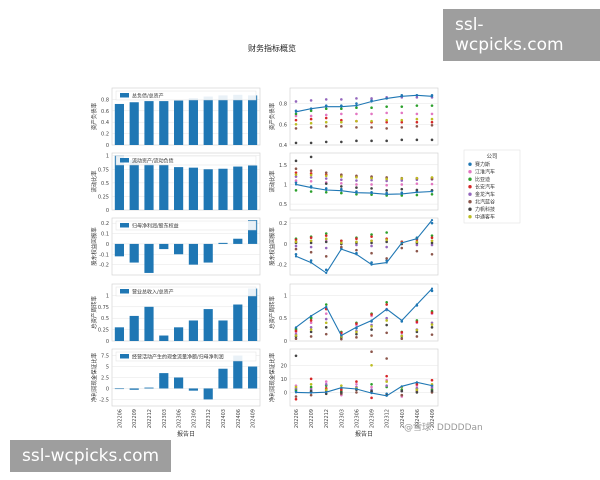  Describe the element at coordinates (285, 185) in the screenshot. I see `line-y-tick-label: 1` at that location.